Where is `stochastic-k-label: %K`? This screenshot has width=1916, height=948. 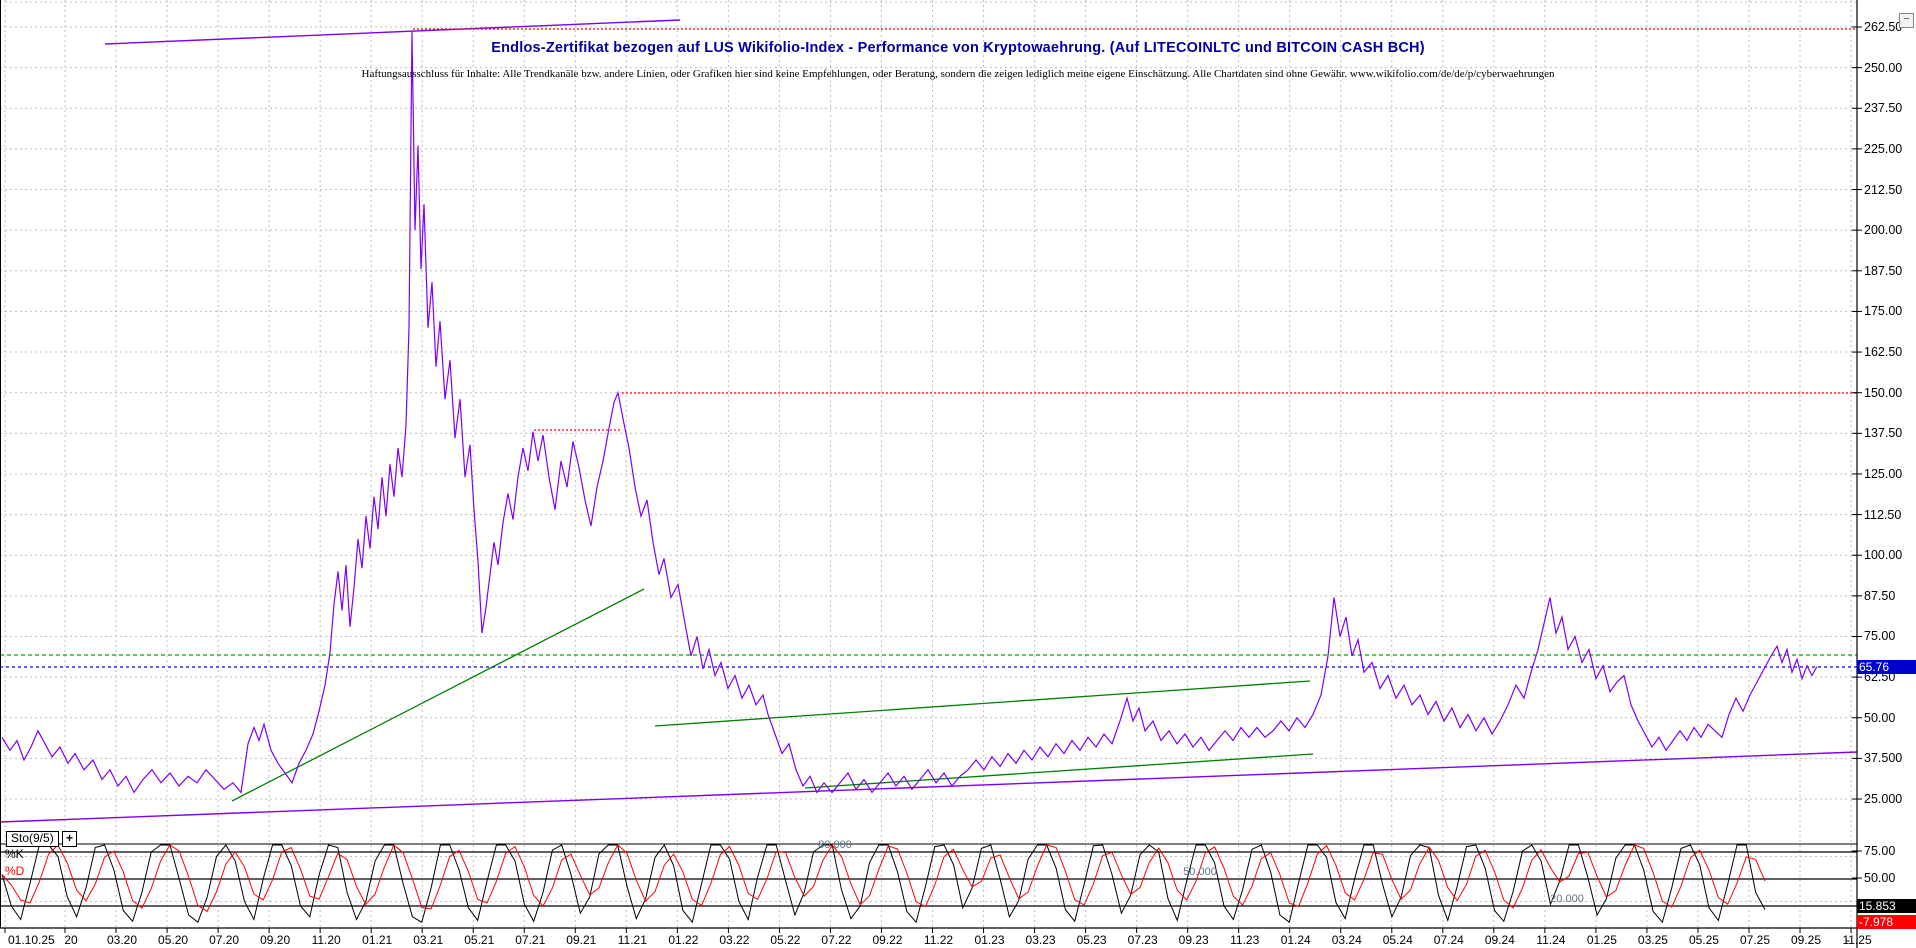 stochastic-k-label: %K is located at coordinates (14, 854).